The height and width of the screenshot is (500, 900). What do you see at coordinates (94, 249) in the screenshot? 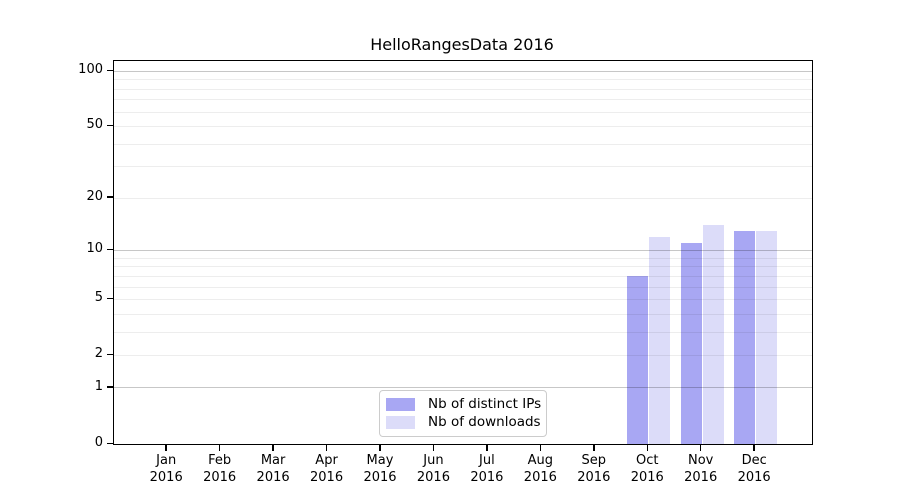
I see `y-axis-tick-label: 10` at bounding box center [94, 249].